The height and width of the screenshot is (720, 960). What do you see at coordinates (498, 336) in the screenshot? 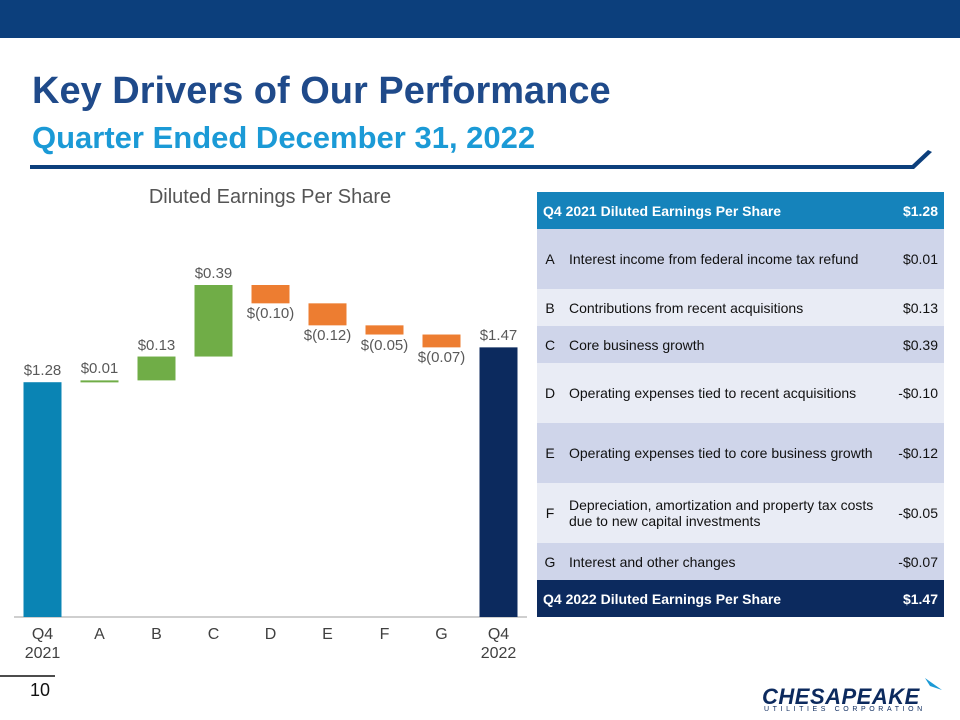
I see `value-label: $1.47` at bounding box center [498, 336].